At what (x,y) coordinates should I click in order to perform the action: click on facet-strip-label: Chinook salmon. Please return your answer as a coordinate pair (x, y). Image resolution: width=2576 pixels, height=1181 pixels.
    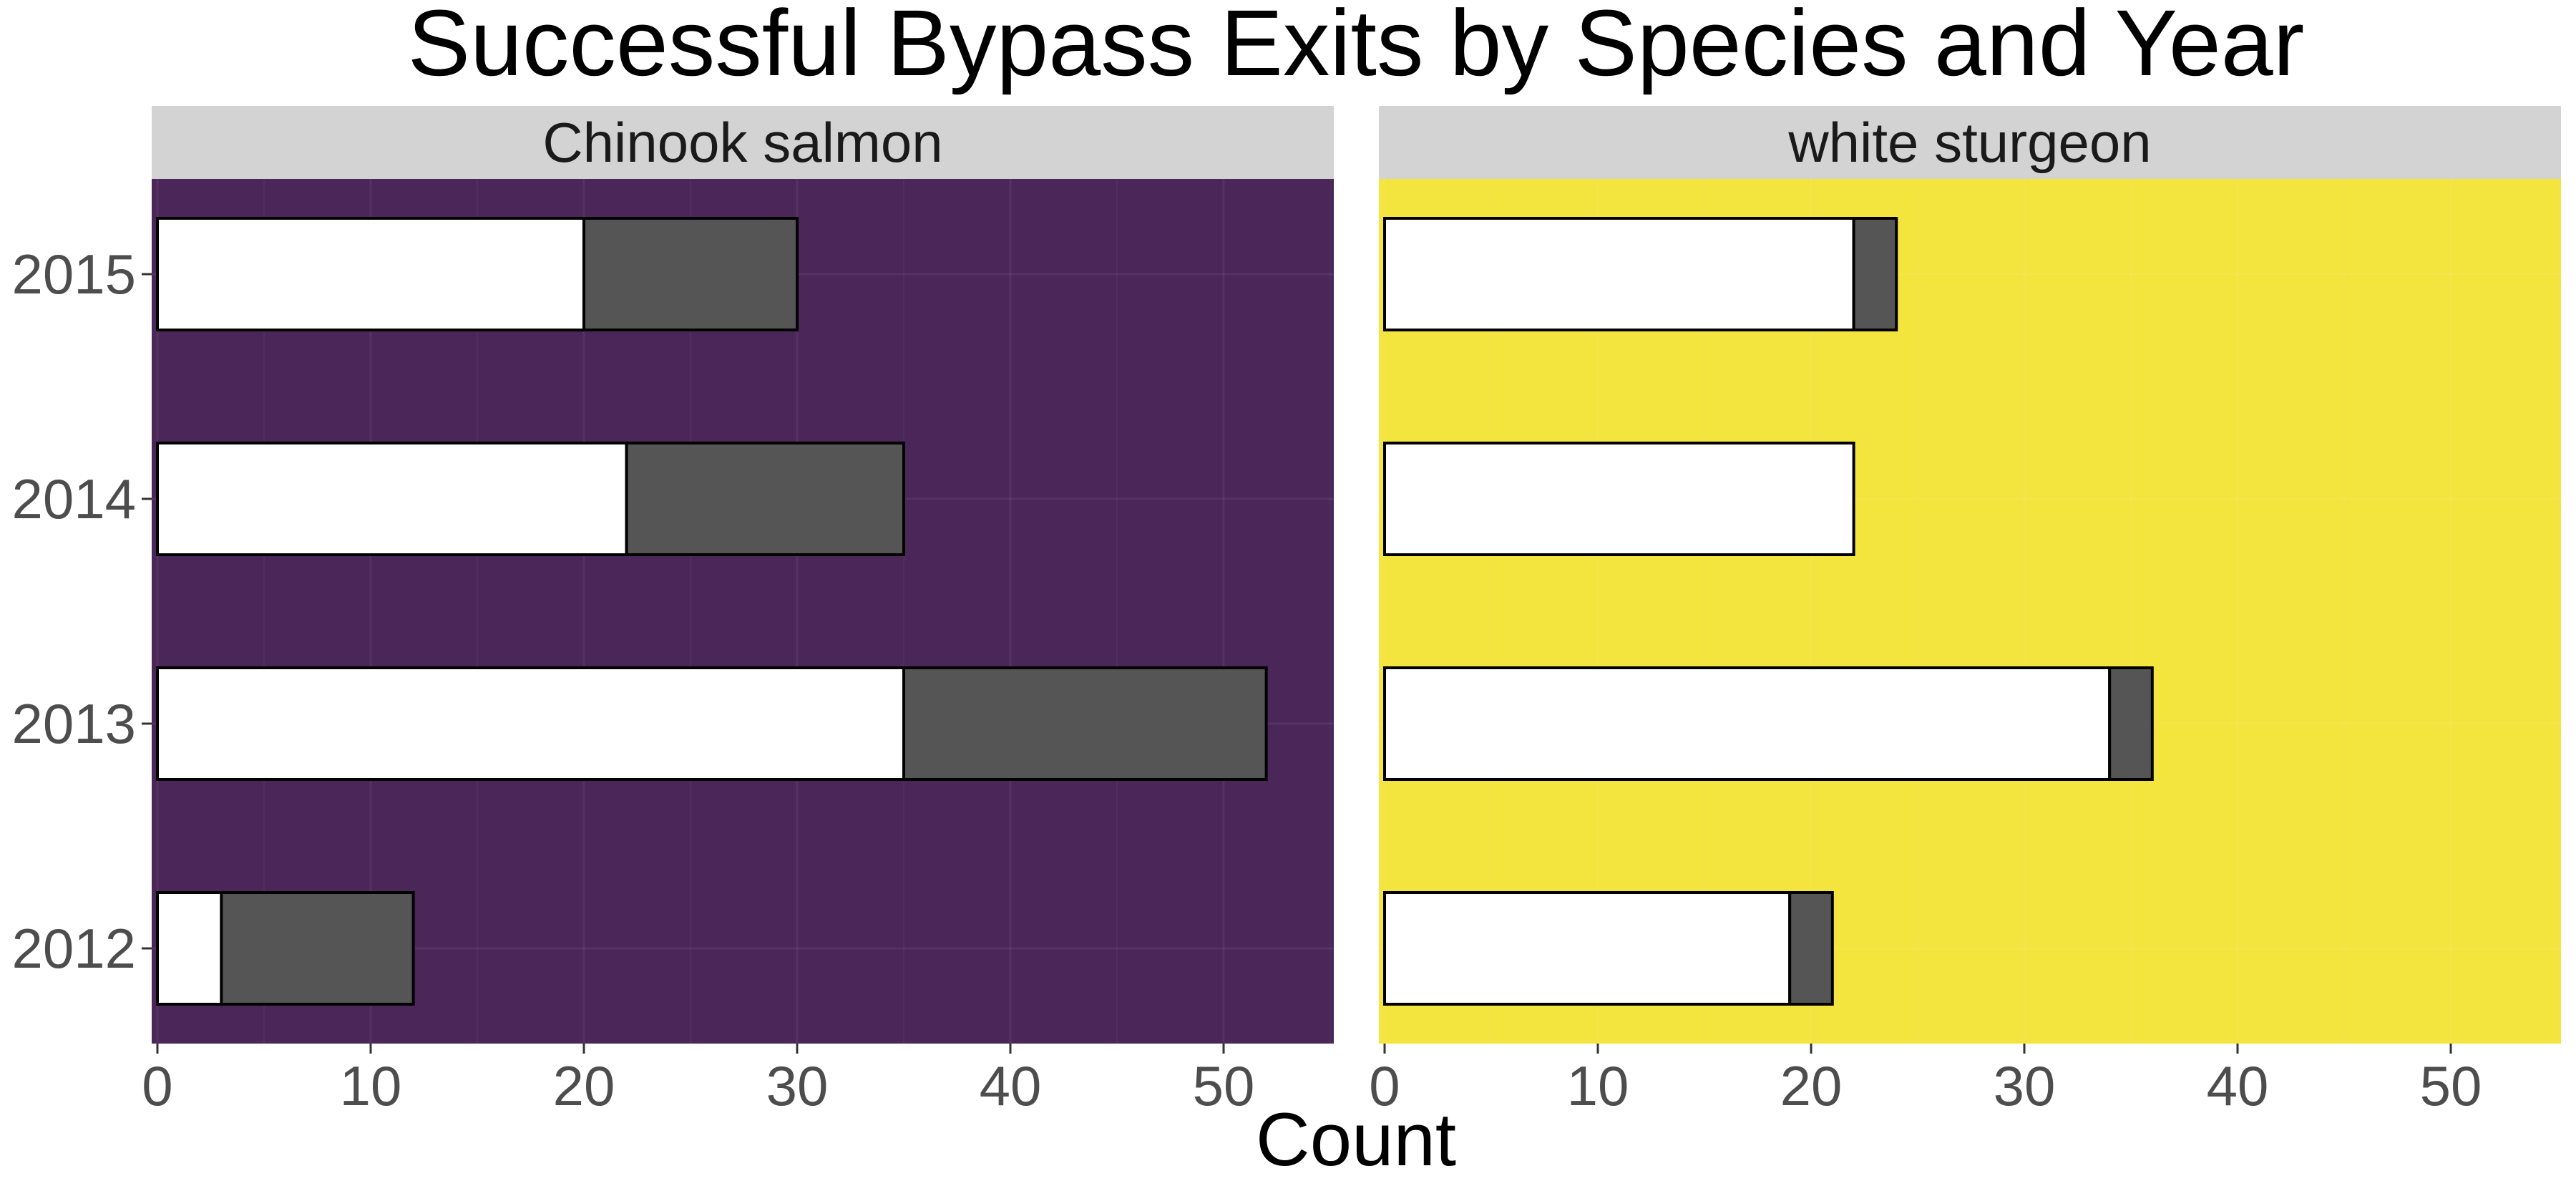
    Looking at the image, I should click on (742, 142).